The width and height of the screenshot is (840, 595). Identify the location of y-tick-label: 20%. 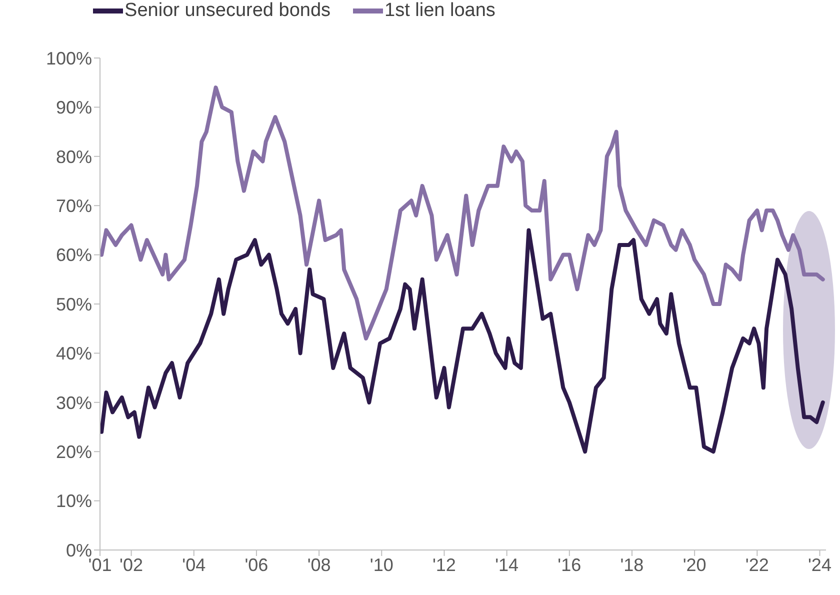
(74, 452).